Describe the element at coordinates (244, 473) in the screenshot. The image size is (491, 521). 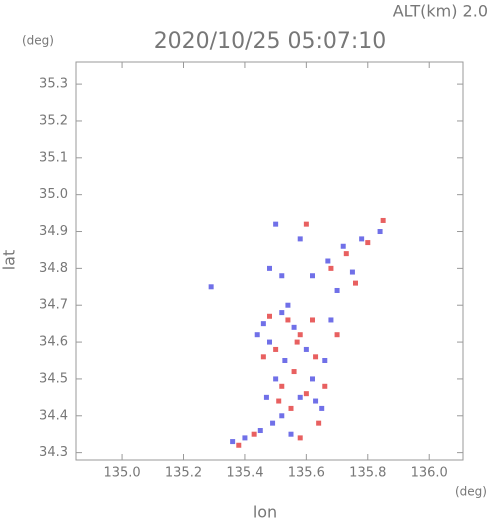
I see `x-tick-label: 135.4` at that location.